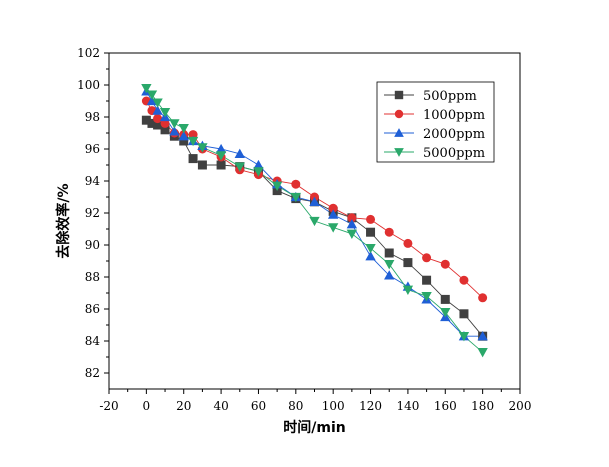  I want to click on x-tick-label: 20, so click(183, 406).